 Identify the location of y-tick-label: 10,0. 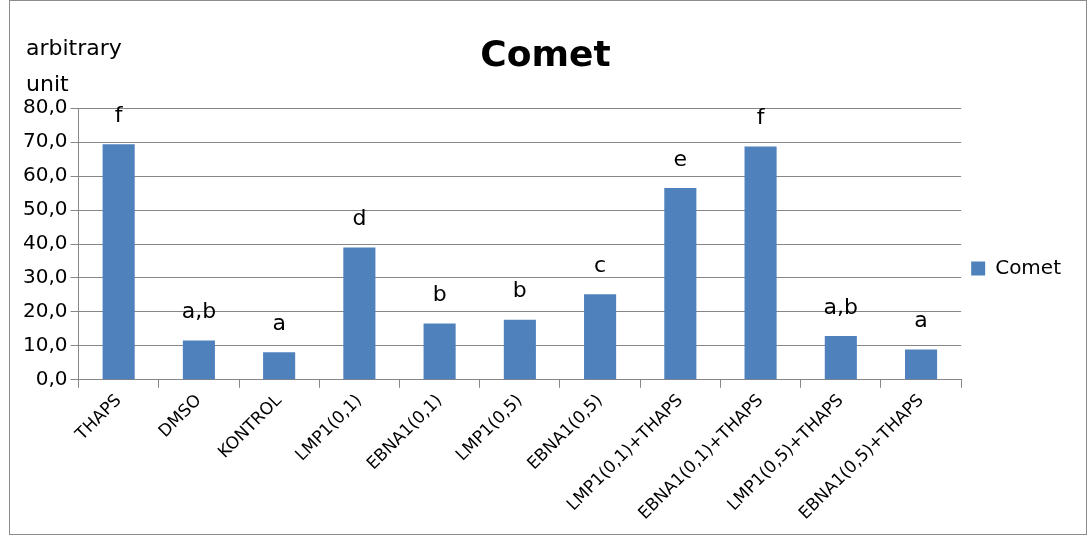
(45, 344).